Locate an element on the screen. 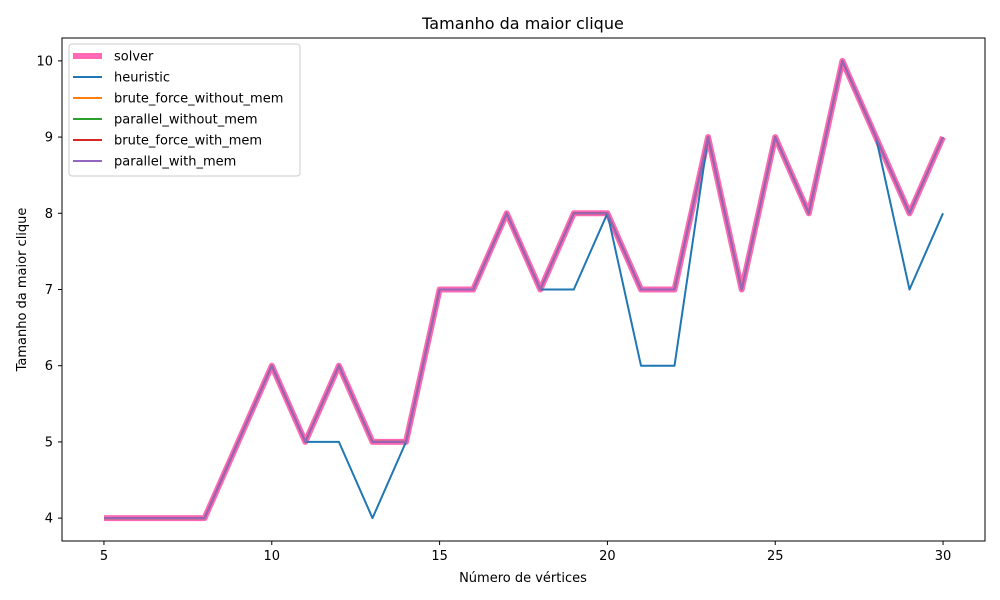  y-tick-label: 5 is located at coordinates (49, 442).